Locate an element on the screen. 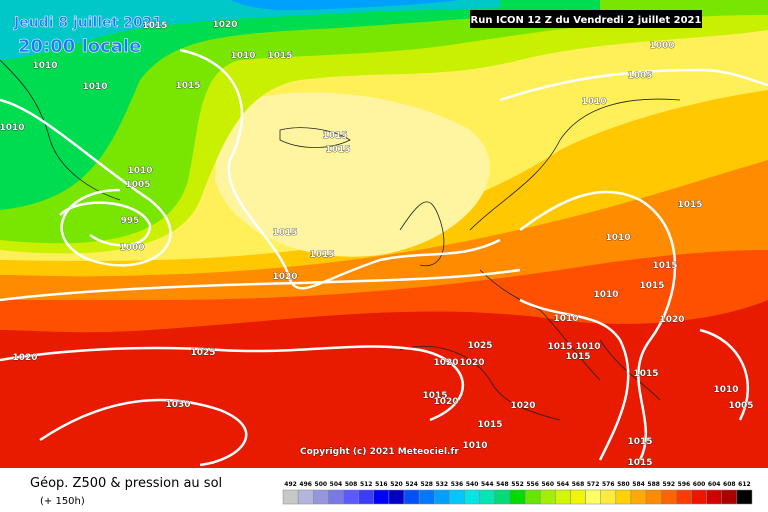 This screenshot has width=768, height=512. legend-label: 528 is located at coordinates (426, 484).